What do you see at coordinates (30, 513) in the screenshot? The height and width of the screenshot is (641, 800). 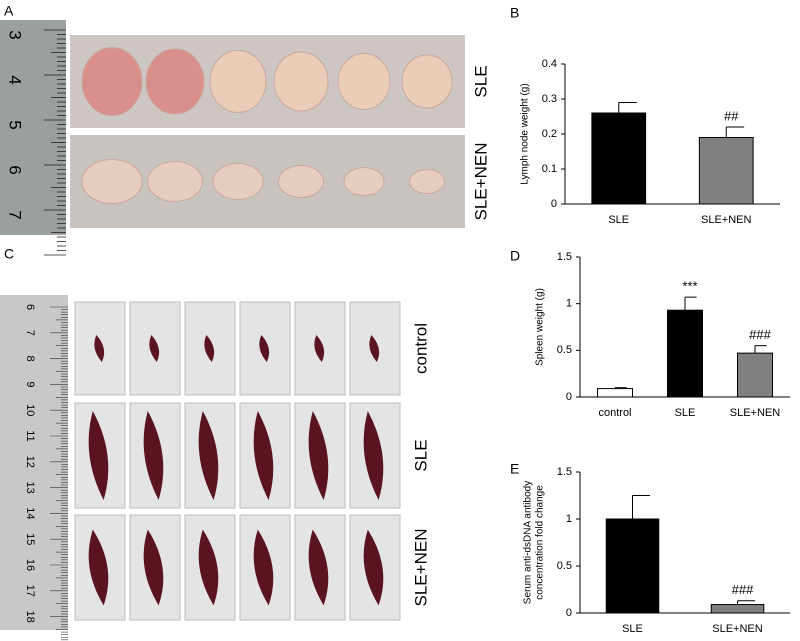 I see `ruler-label: 14` at bounding box center [30, 513].